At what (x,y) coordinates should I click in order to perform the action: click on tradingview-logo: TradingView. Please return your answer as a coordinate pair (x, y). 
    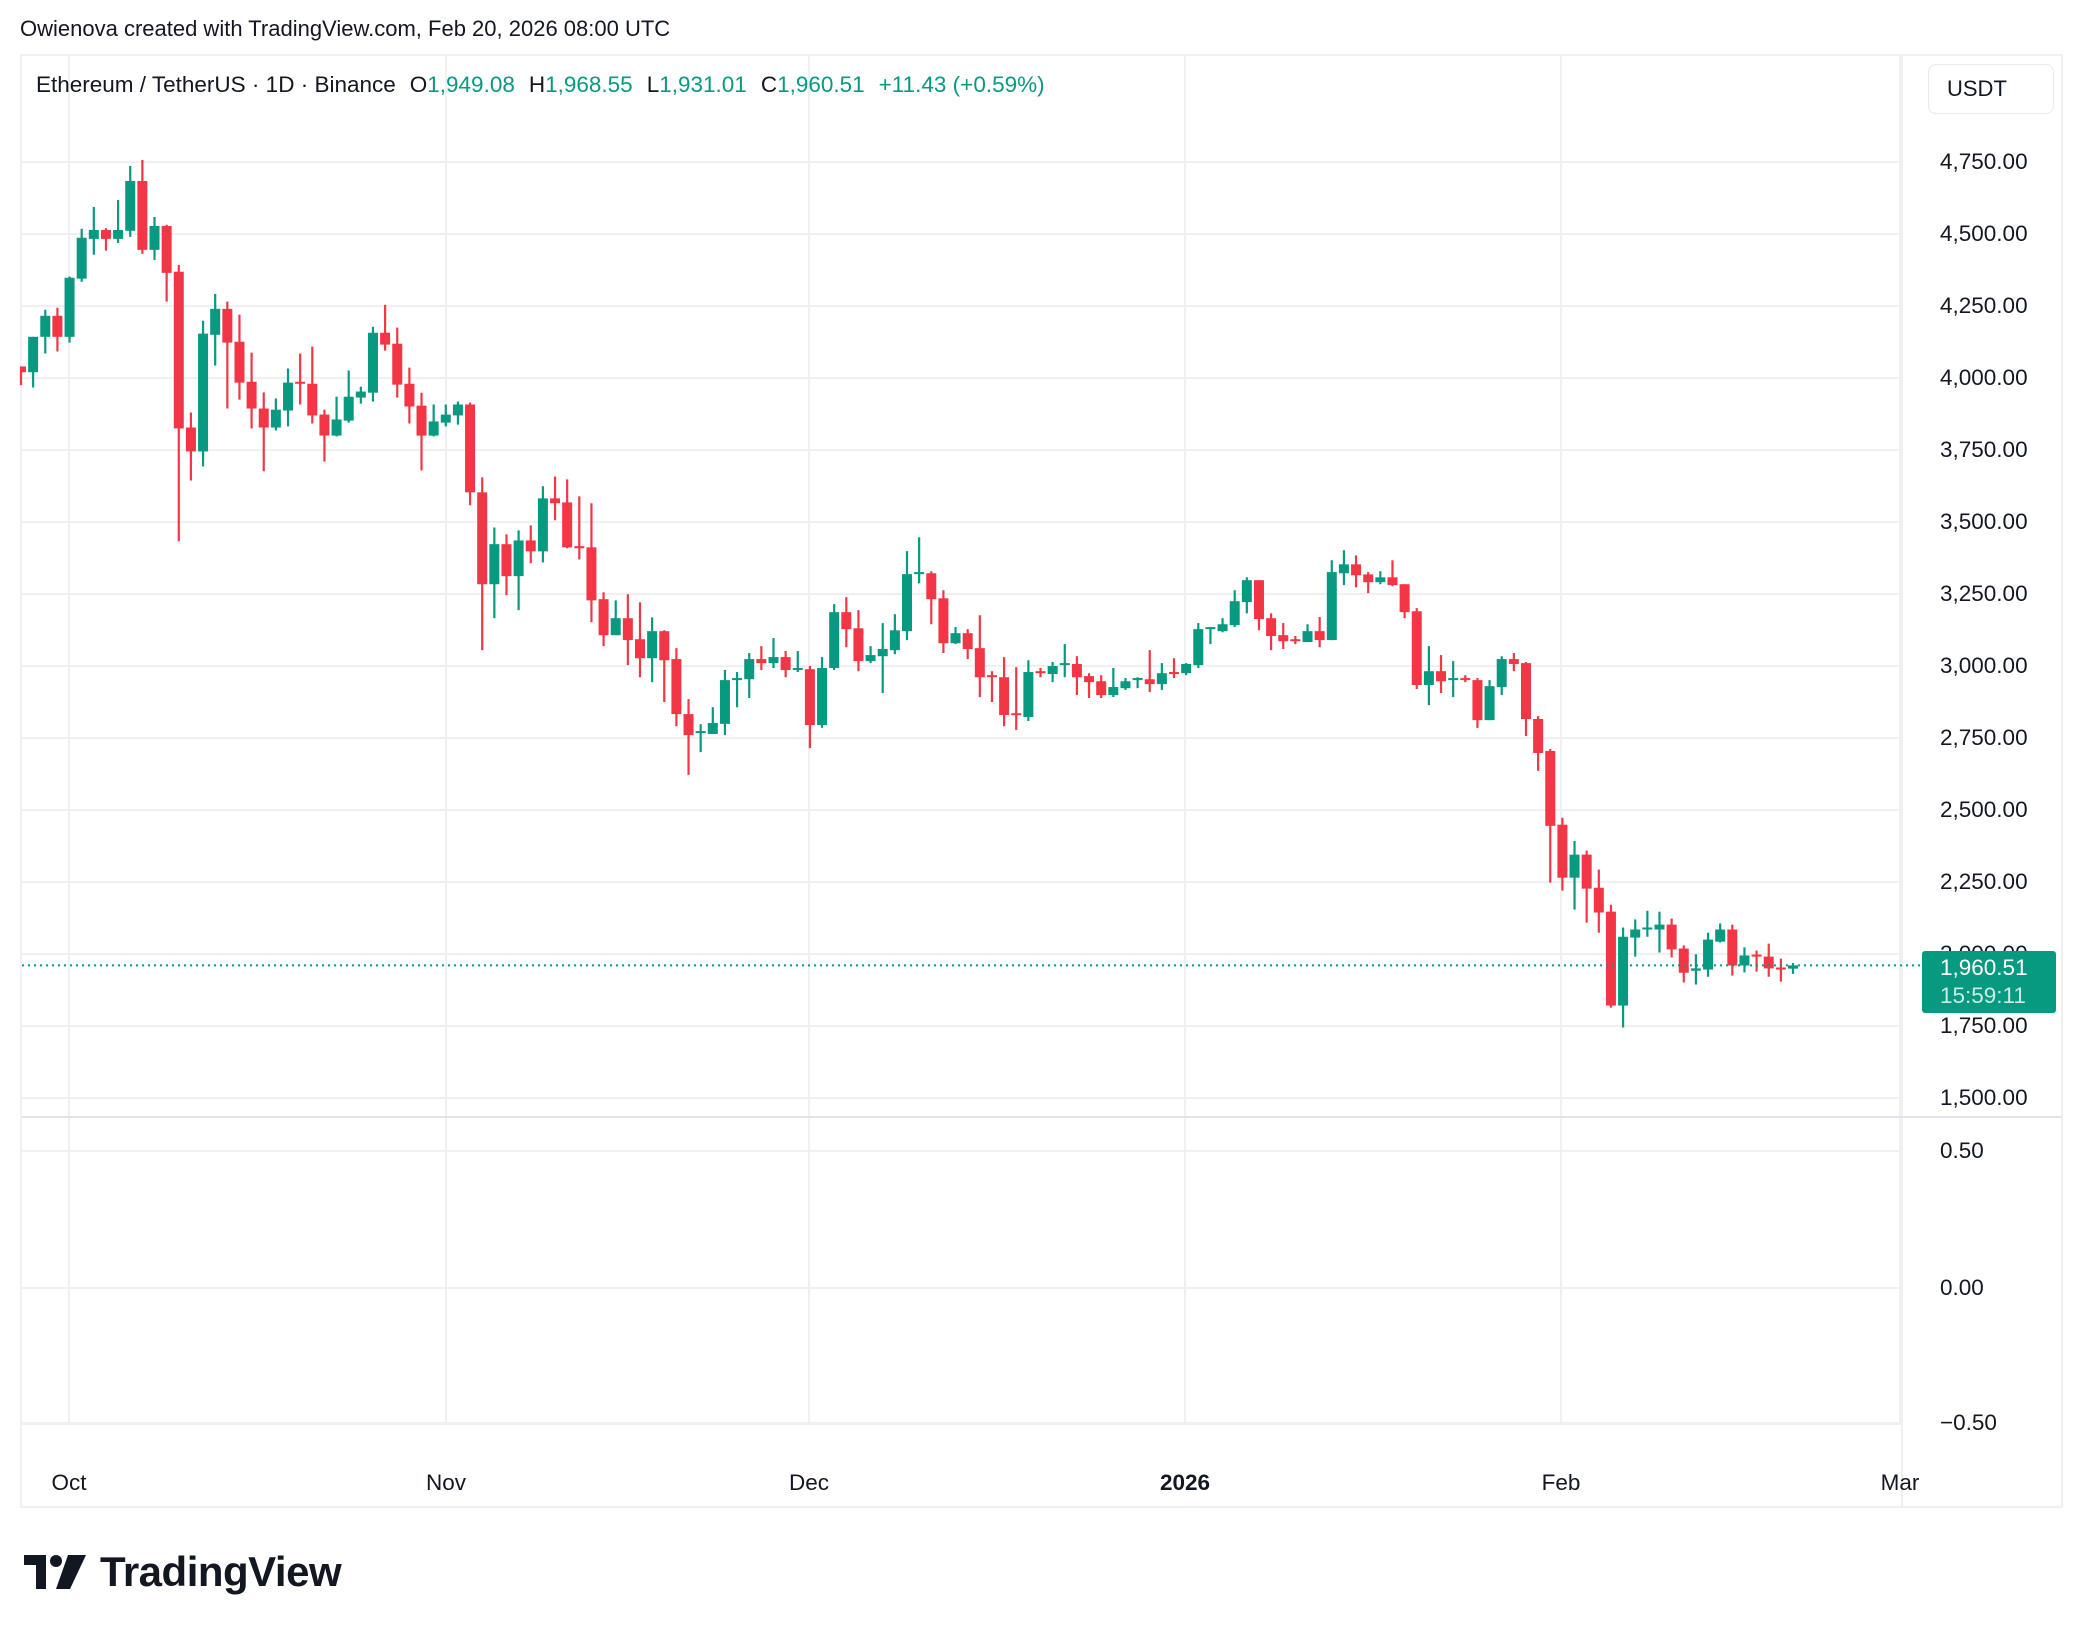
    Looking at the image, I should click on (183, 1572).